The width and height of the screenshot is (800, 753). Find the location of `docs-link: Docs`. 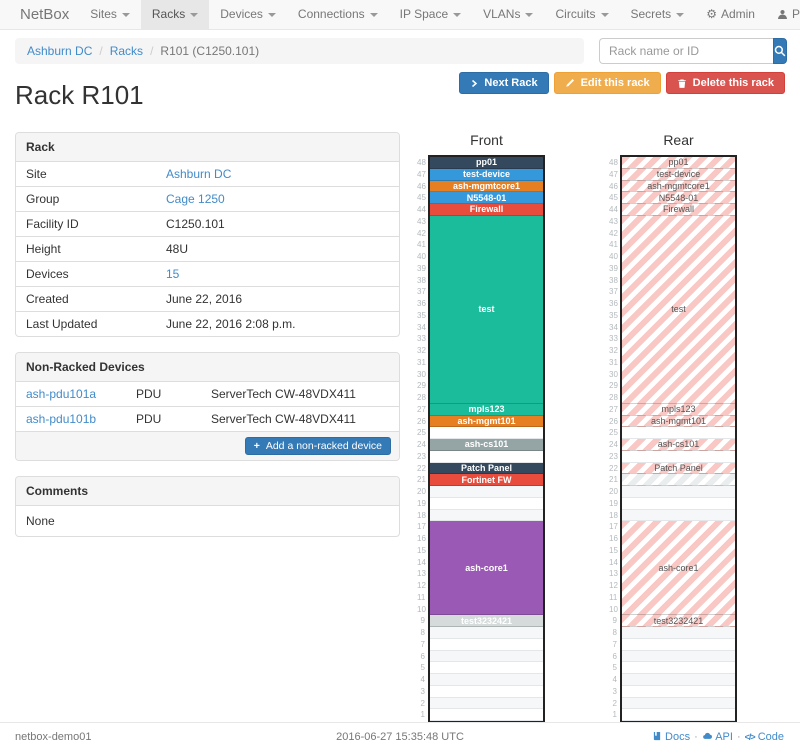

docs-link: Docs is located at coordinates (671, 737).